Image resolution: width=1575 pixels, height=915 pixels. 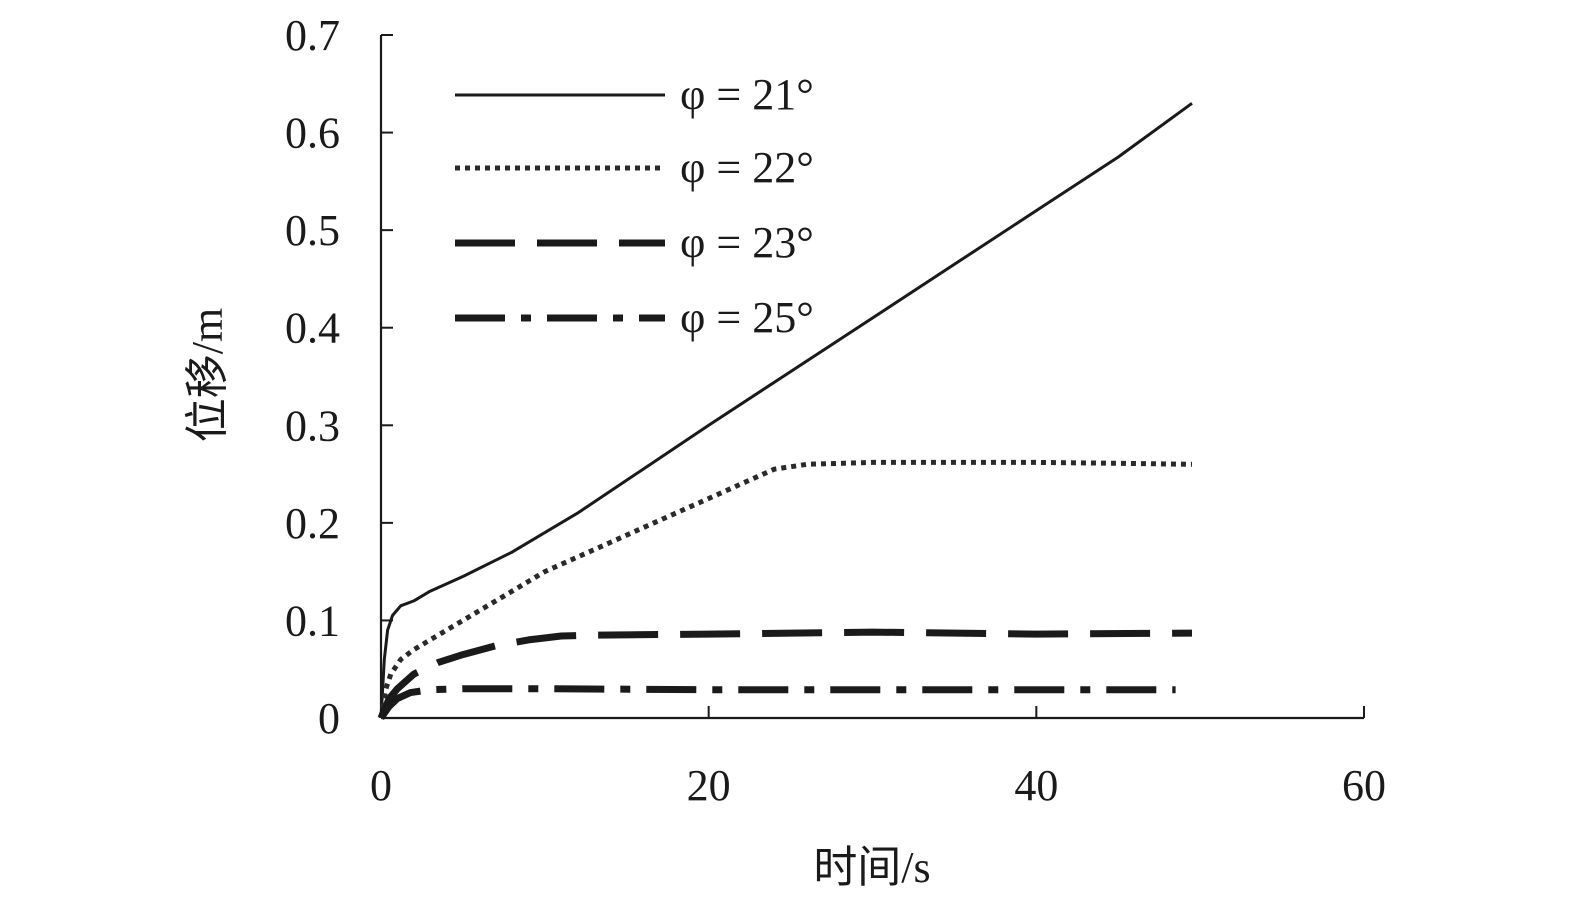 I want to click on y-tick-label: 0.7, so click(x=312, y=35).